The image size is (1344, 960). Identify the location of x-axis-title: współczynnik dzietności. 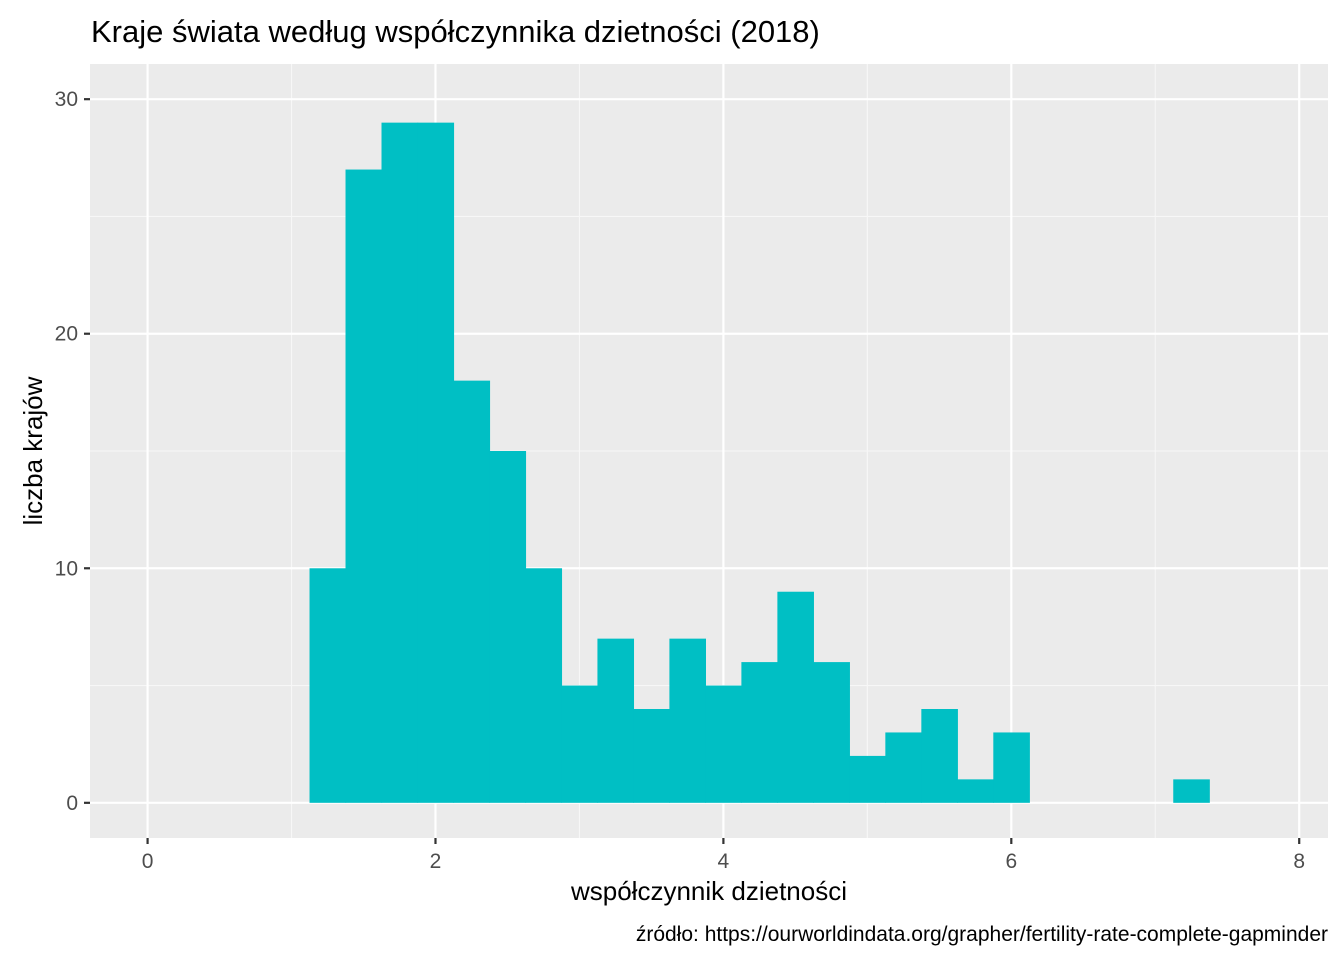
(708, 891).